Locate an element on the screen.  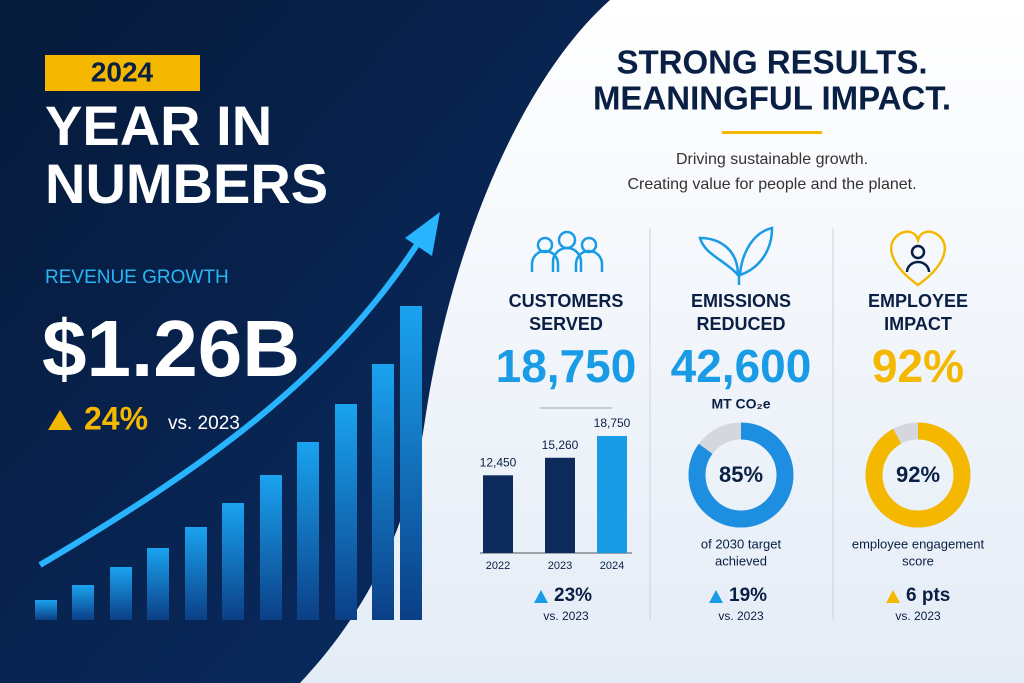
panel-value: 92% is located at coordinates (918, 366).